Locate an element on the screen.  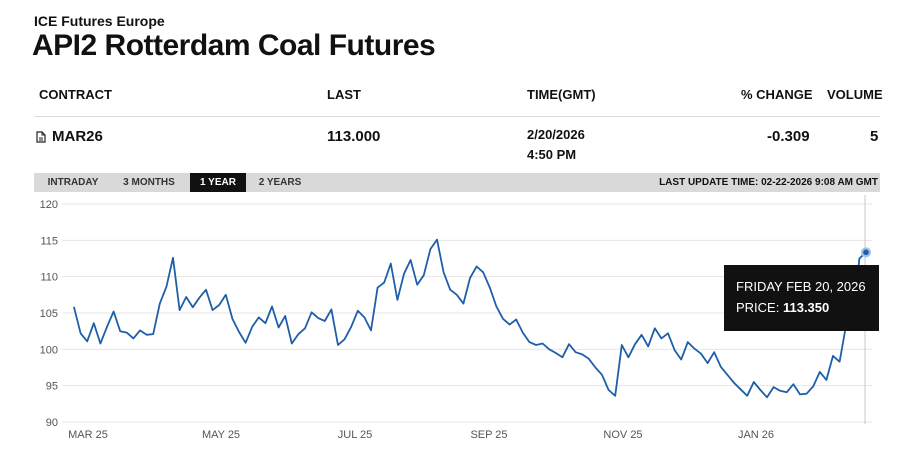
hover-marker is located at coordinates (866, 252).